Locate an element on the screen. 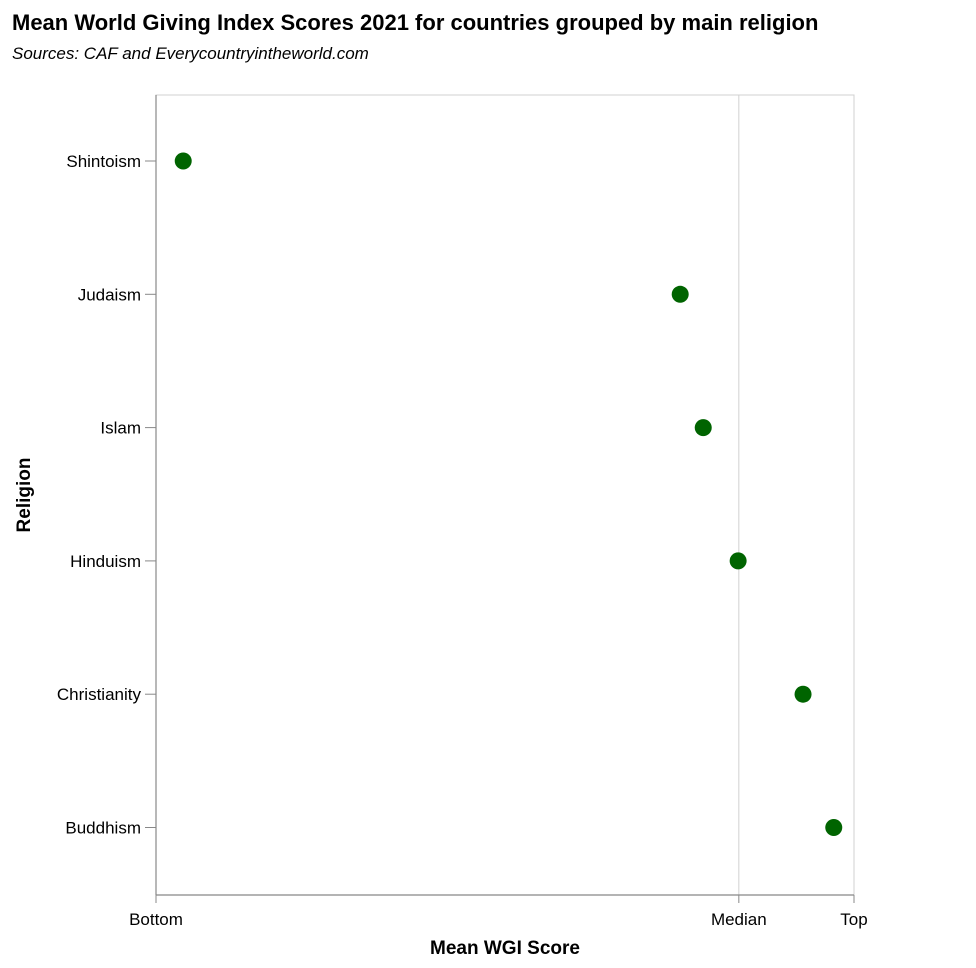  data-point-islam is located at coordinates (703, 428).